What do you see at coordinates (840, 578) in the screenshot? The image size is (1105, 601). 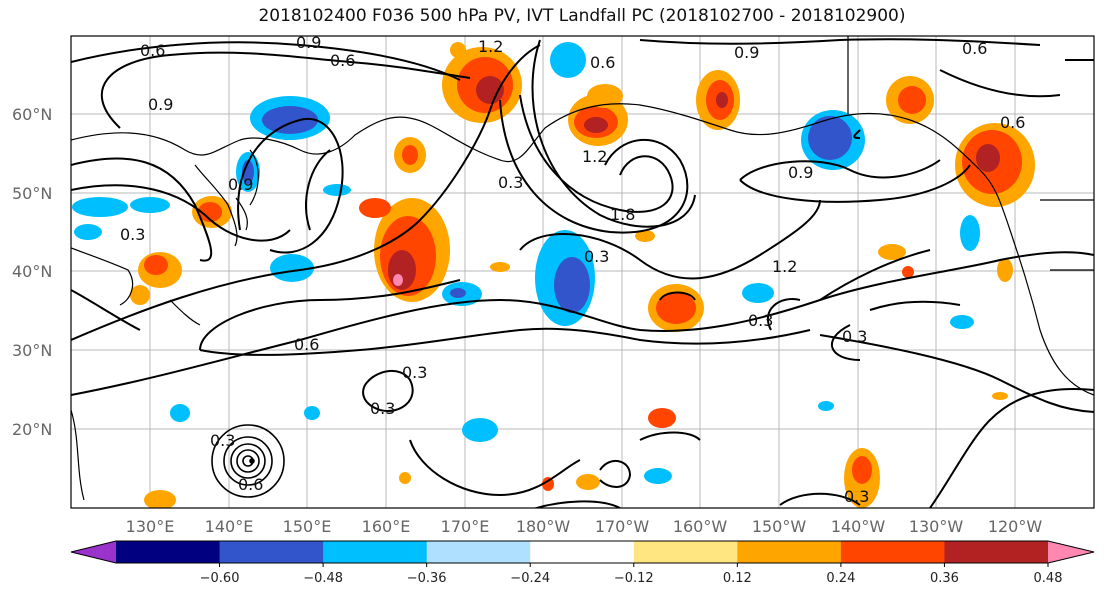 I see `colorbar-tick-label: 0.24` at bounding box center [840, 578].